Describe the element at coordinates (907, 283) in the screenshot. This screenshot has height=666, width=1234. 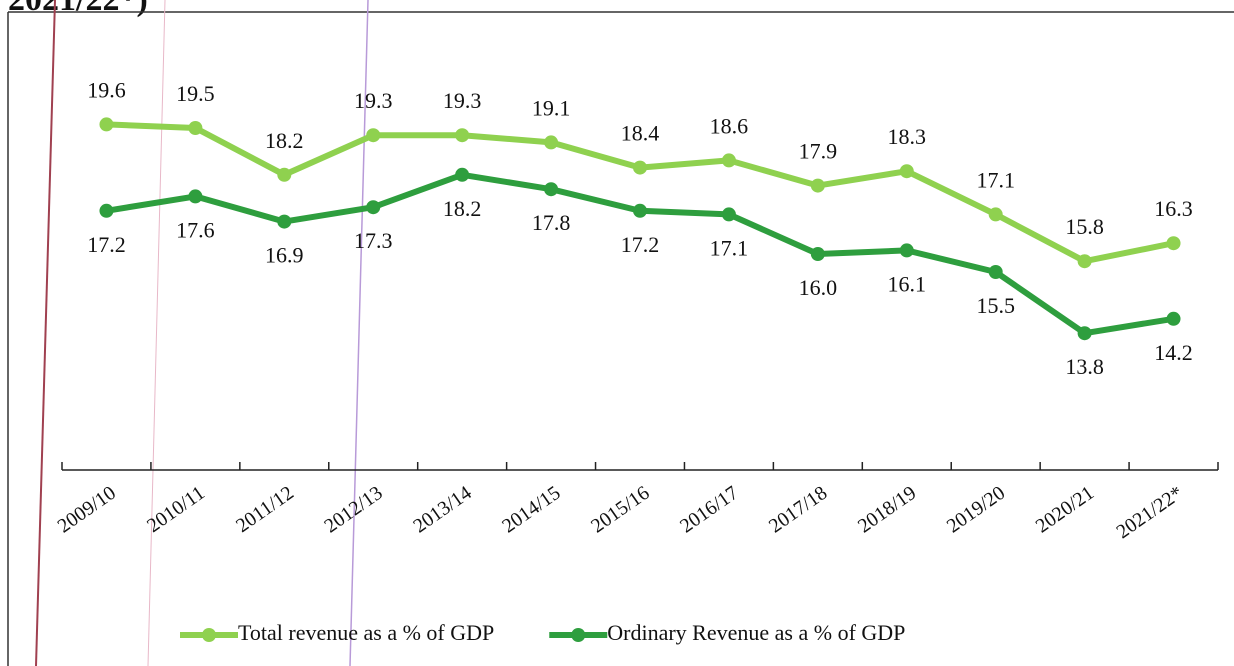
I see `data-label: 16.1` at that location.